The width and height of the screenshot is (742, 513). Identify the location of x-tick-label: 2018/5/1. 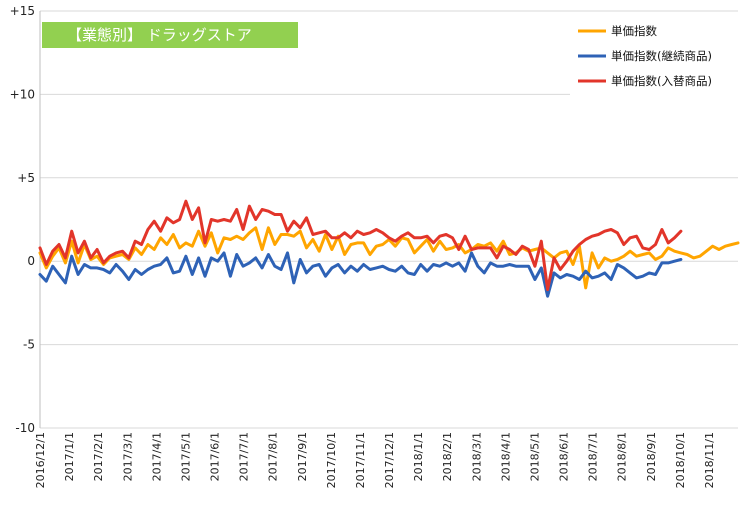
(534, 456).